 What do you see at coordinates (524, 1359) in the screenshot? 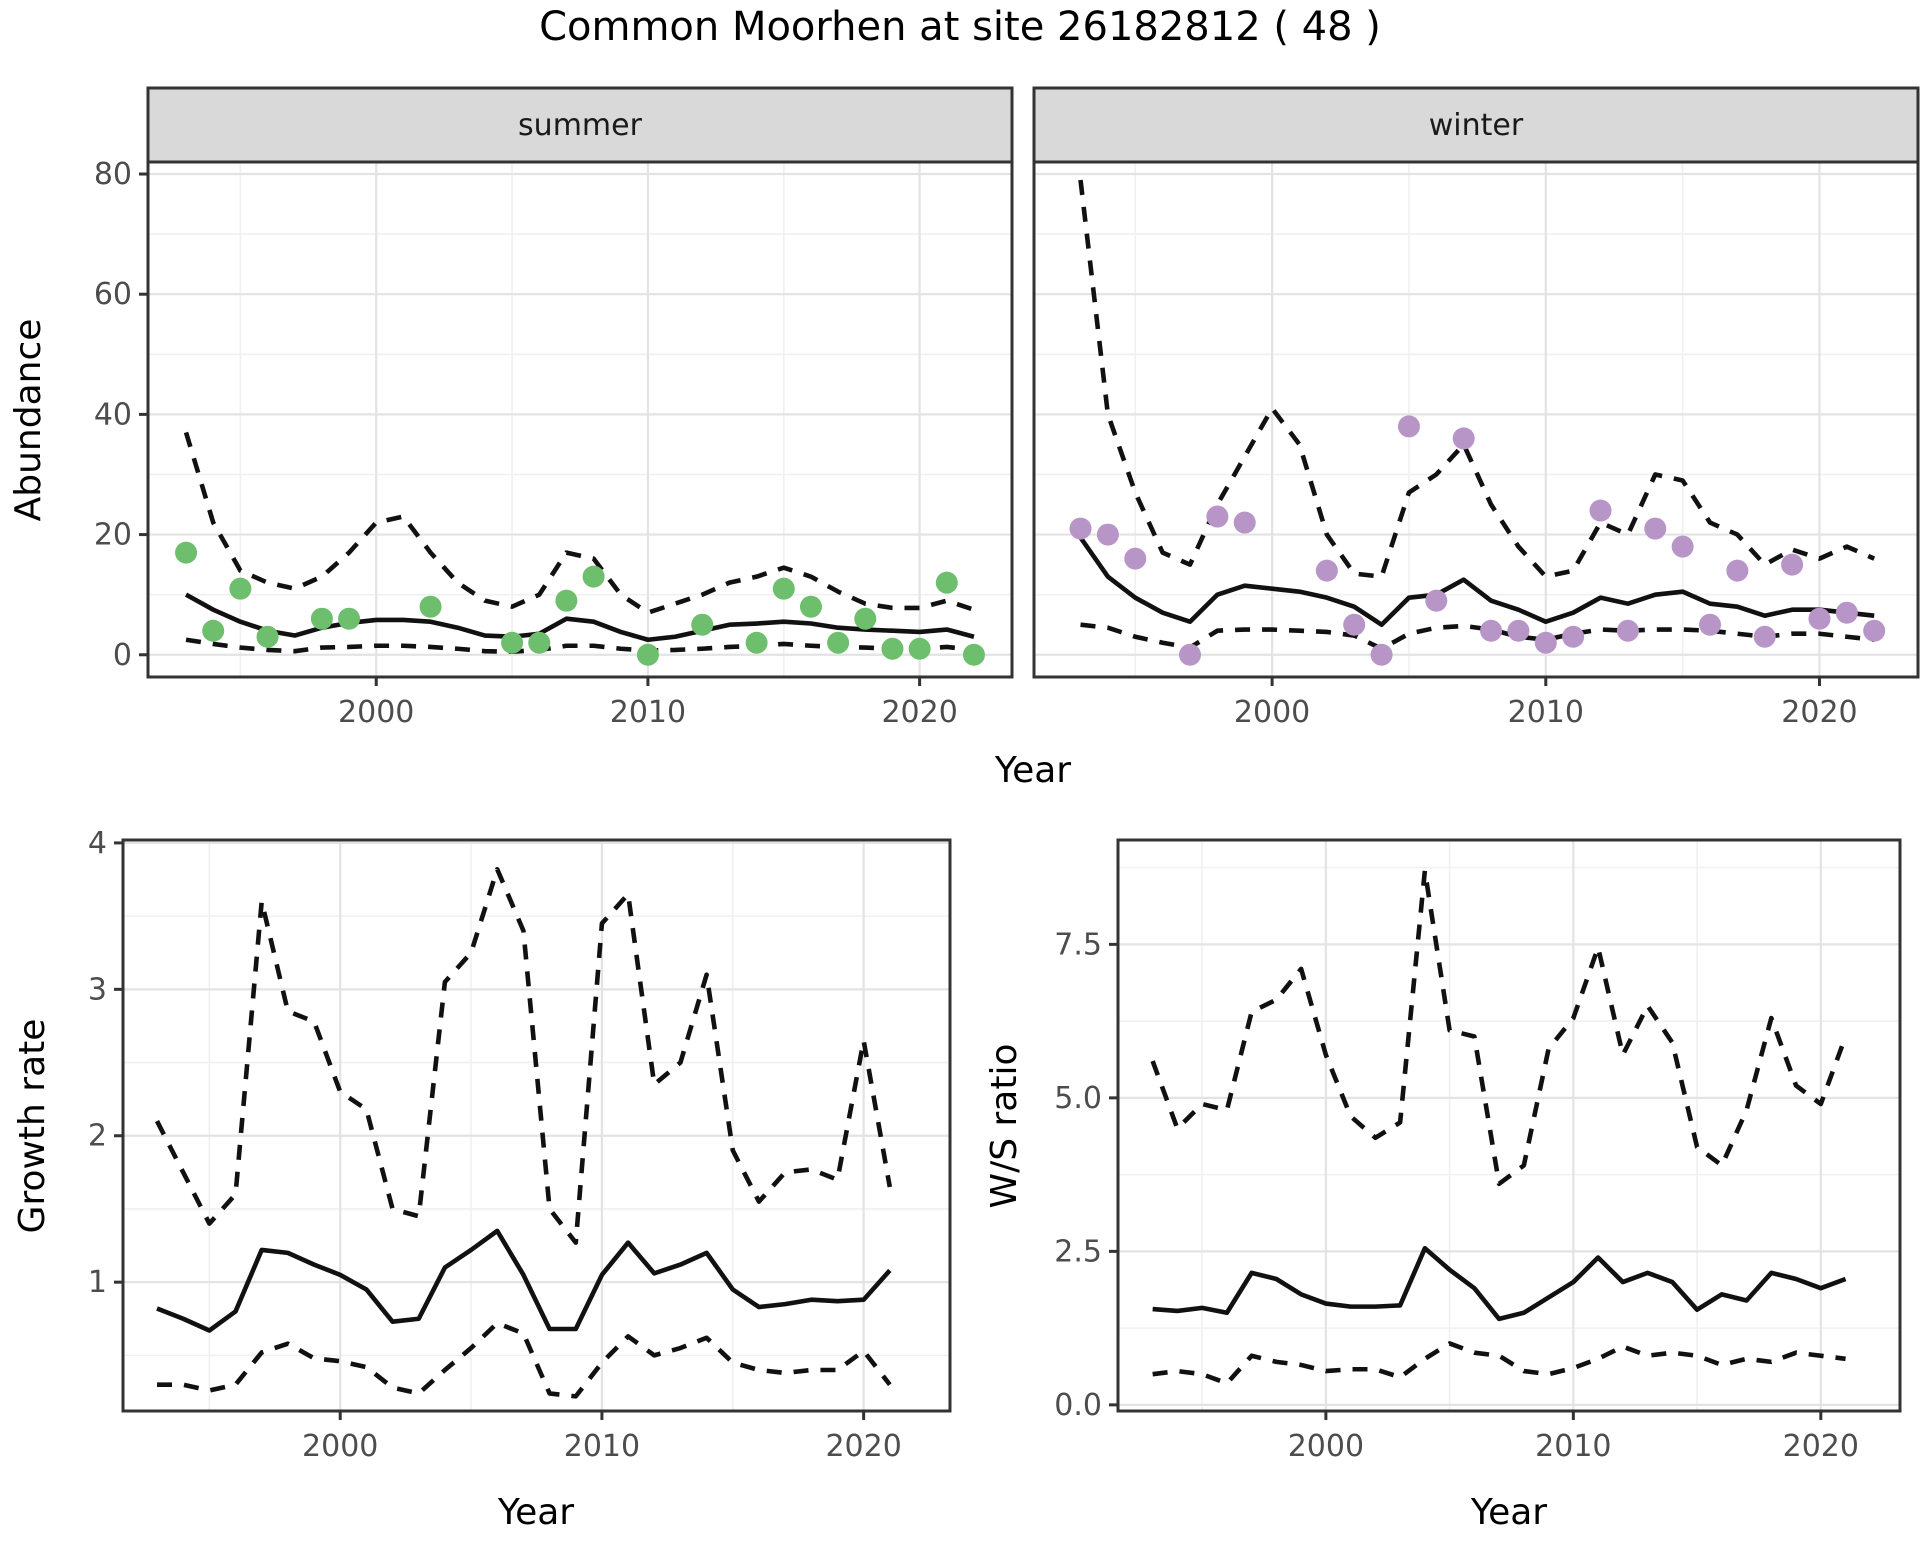
I see `series-lower_ci-growth_rate` at bounding box center [524, 1359].